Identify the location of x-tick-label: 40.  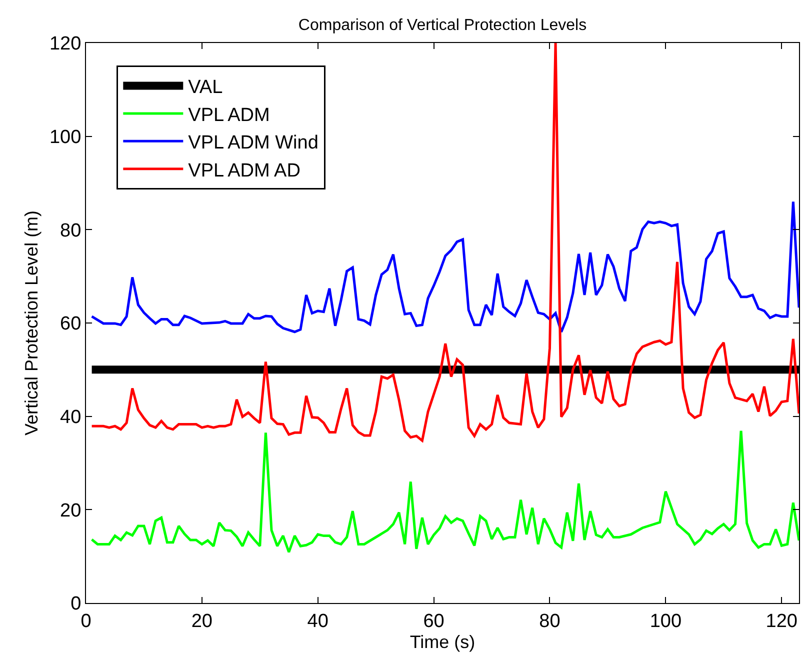
(317, 621).